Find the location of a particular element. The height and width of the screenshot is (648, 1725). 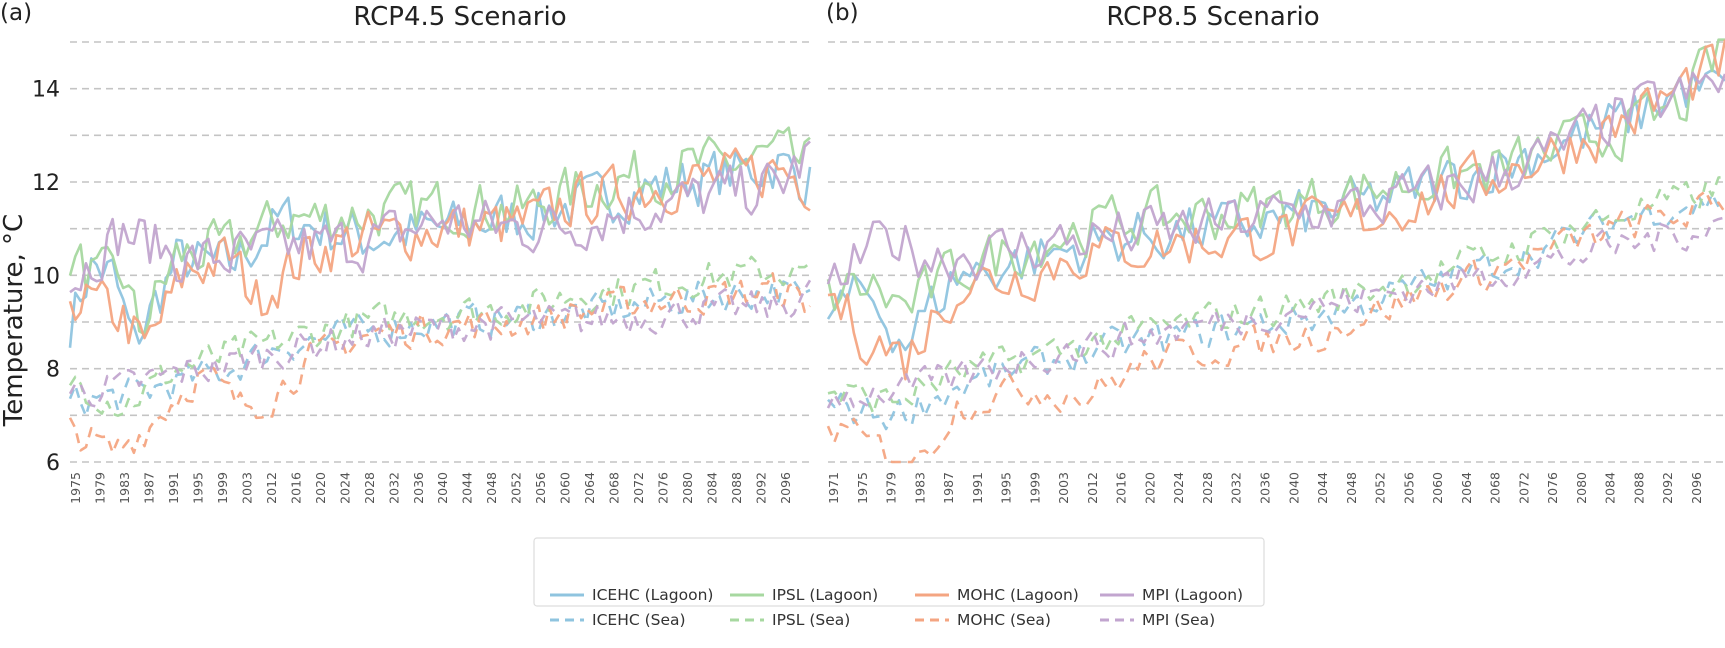

legend-entry: IPSL (Lagoon) is located at coordinates (804, 595).